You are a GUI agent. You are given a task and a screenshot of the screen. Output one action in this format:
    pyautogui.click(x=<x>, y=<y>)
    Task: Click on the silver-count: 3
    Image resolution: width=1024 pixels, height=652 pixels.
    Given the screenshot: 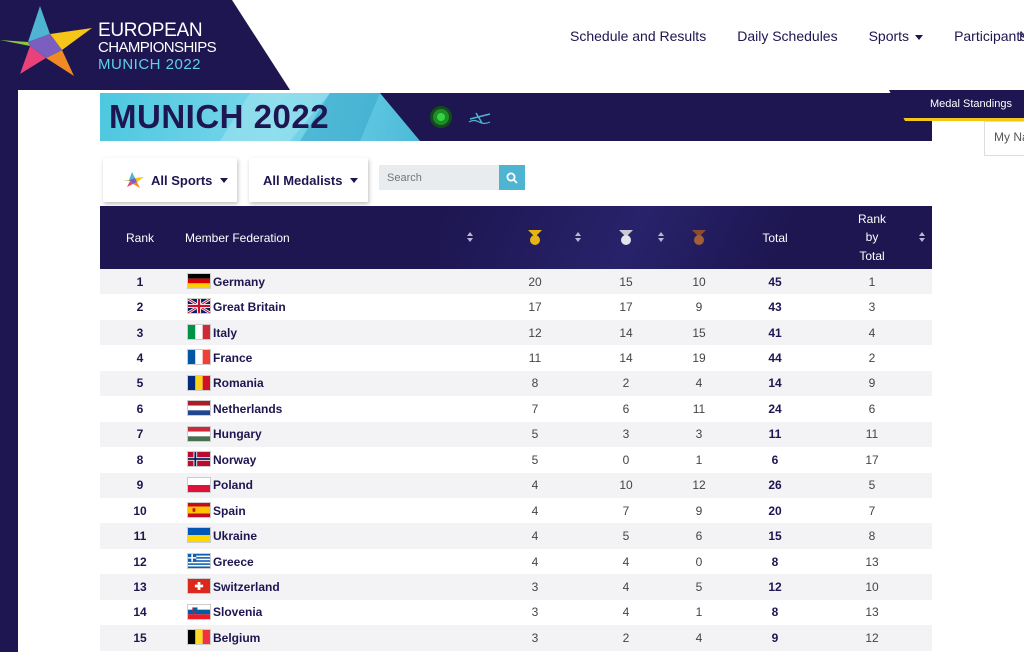 What is the action you would take?
    pyautogui.click(x=626, y=434)
    